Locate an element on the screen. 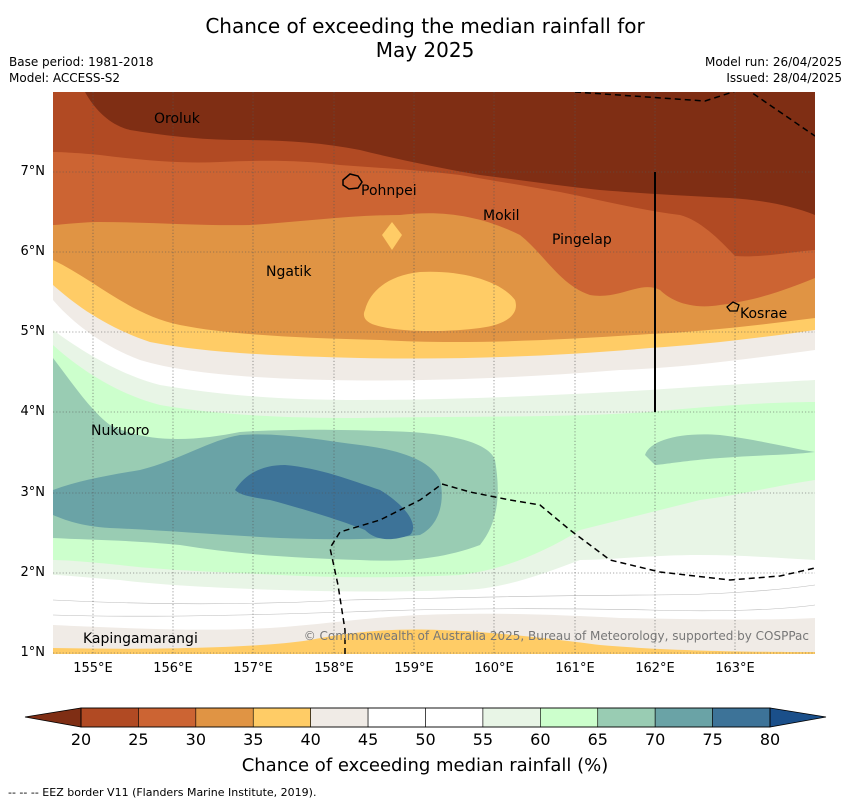 This screenshot has width=850, height=804. colorbar-tick-50: 50 is located at coordinates (425, 739).